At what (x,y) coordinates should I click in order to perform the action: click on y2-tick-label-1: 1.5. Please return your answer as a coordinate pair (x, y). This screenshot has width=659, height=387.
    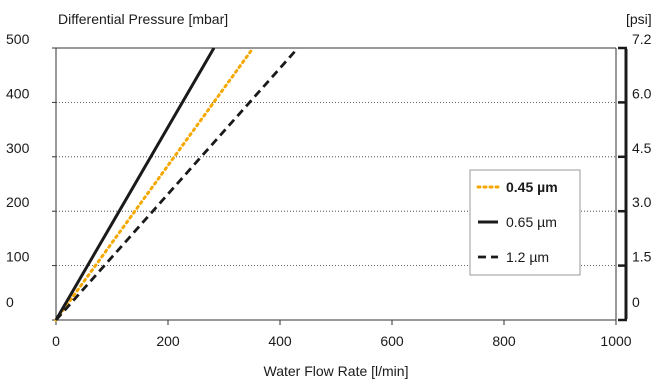
    Looking at the image, I should click on (642, 257).